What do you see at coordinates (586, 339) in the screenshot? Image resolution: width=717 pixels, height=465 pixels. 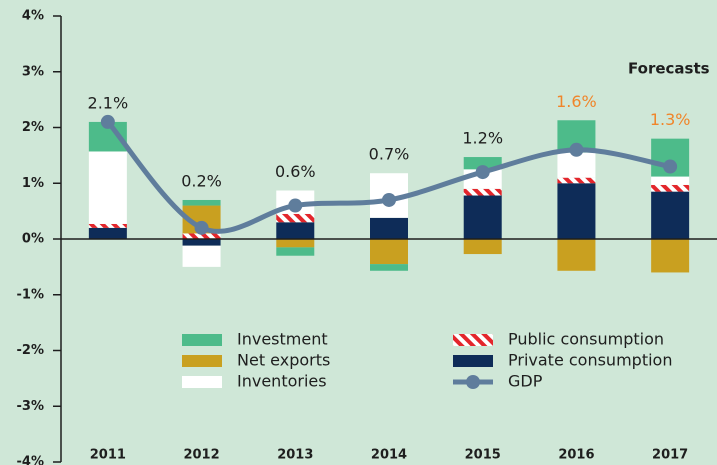 I see `legend-label: Public consumption` at bounding box center [586, 339].